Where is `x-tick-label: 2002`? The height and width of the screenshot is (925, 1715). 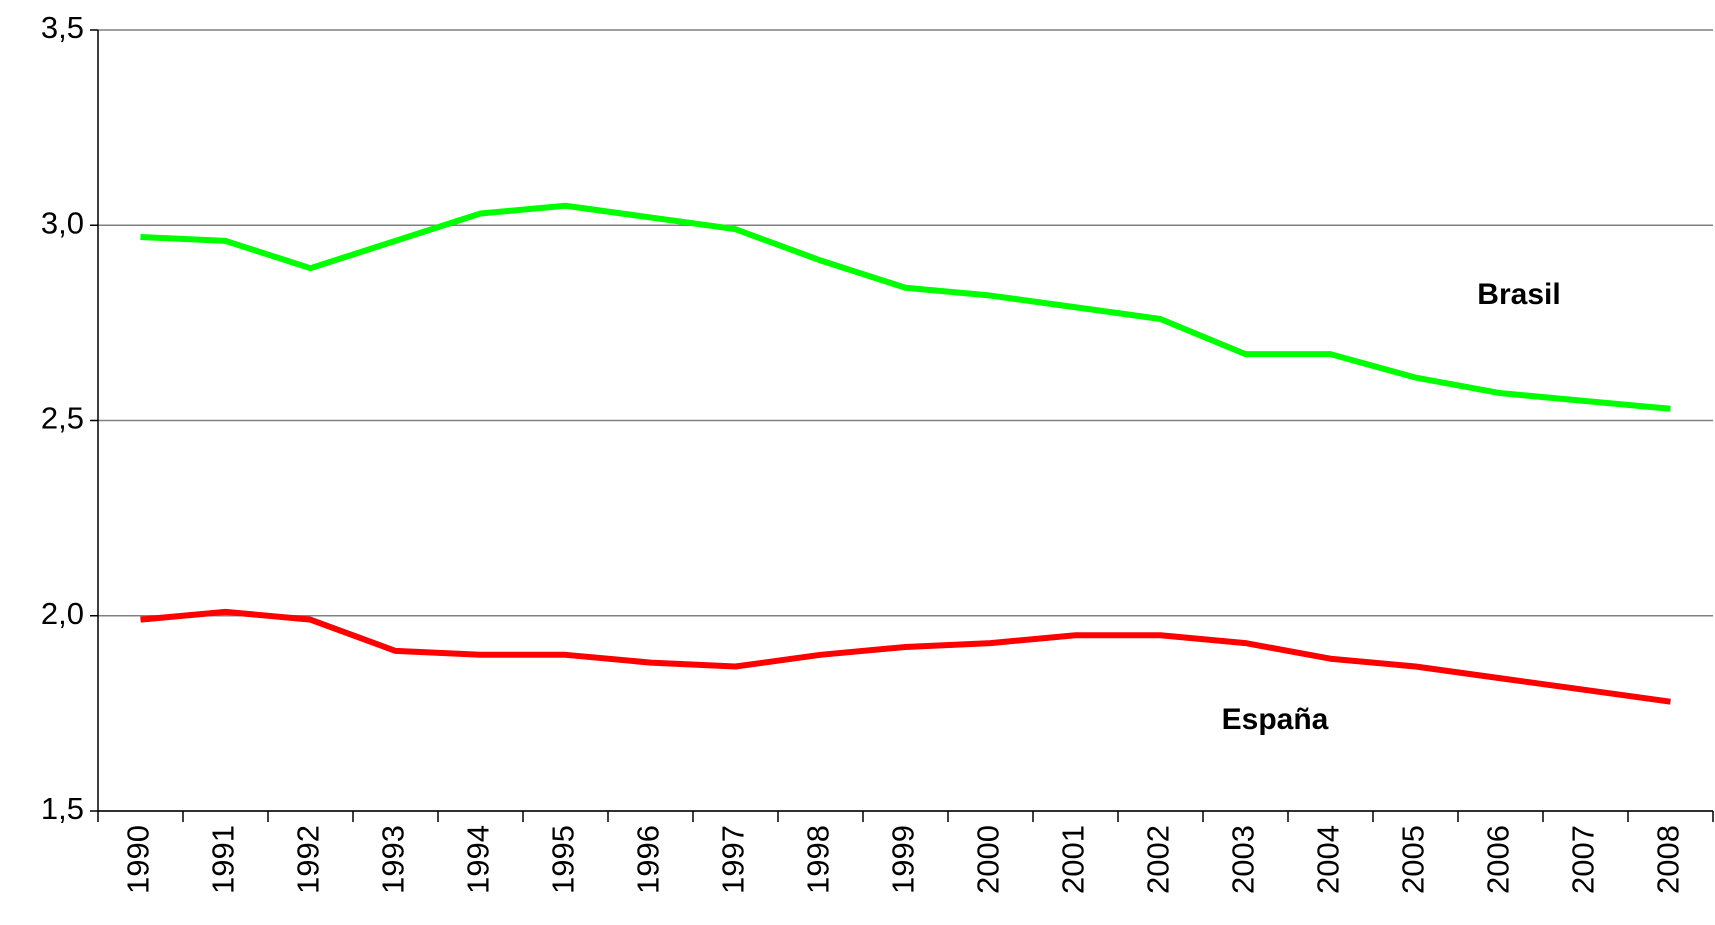
x-tick-label: 2002 is located at coordinates (1158, 859).